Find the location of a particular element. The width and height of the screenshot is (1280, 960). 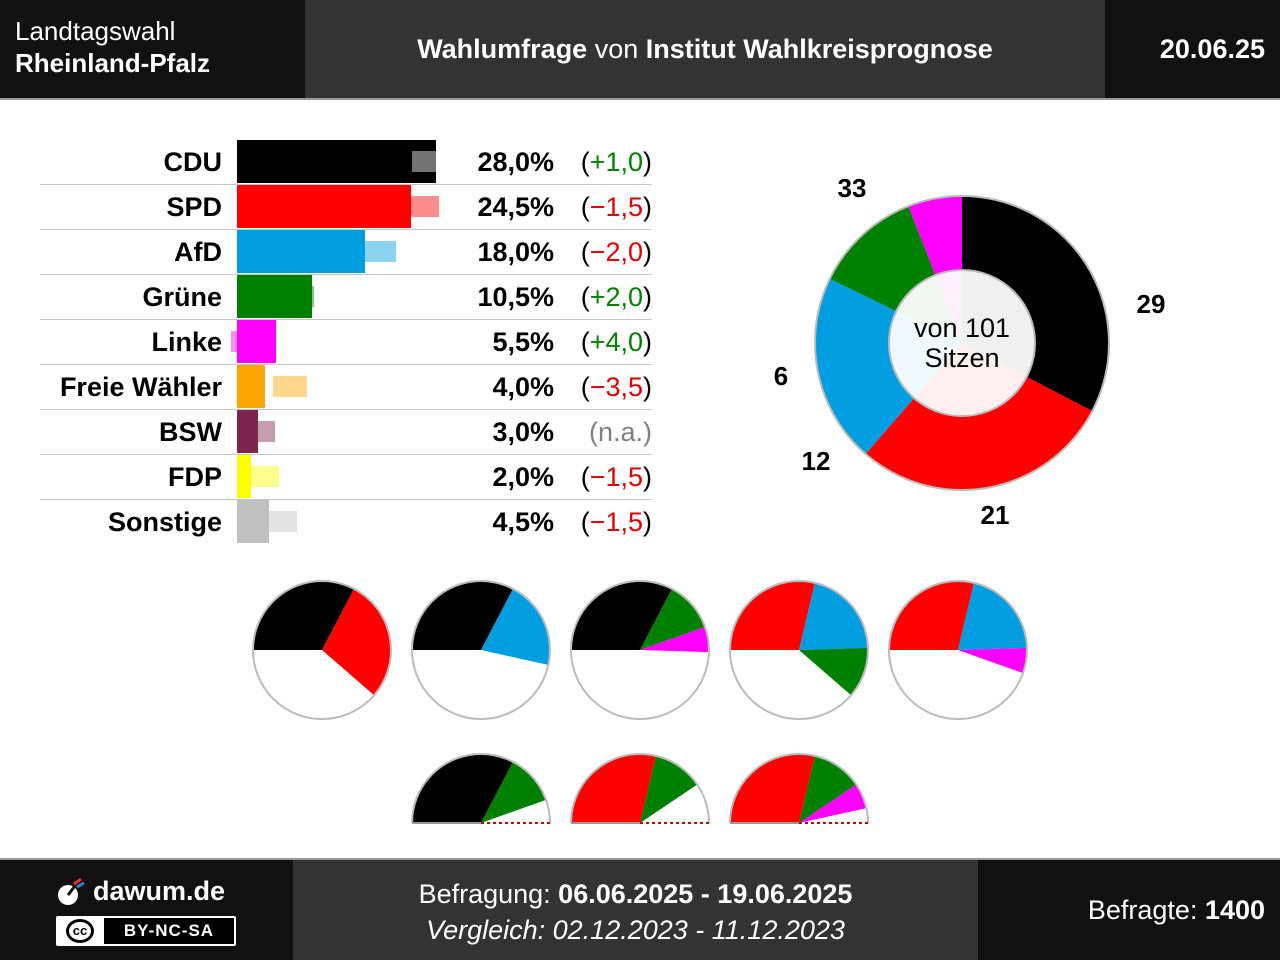

brand-link: dawum.de is located at coordinates (166, 891).